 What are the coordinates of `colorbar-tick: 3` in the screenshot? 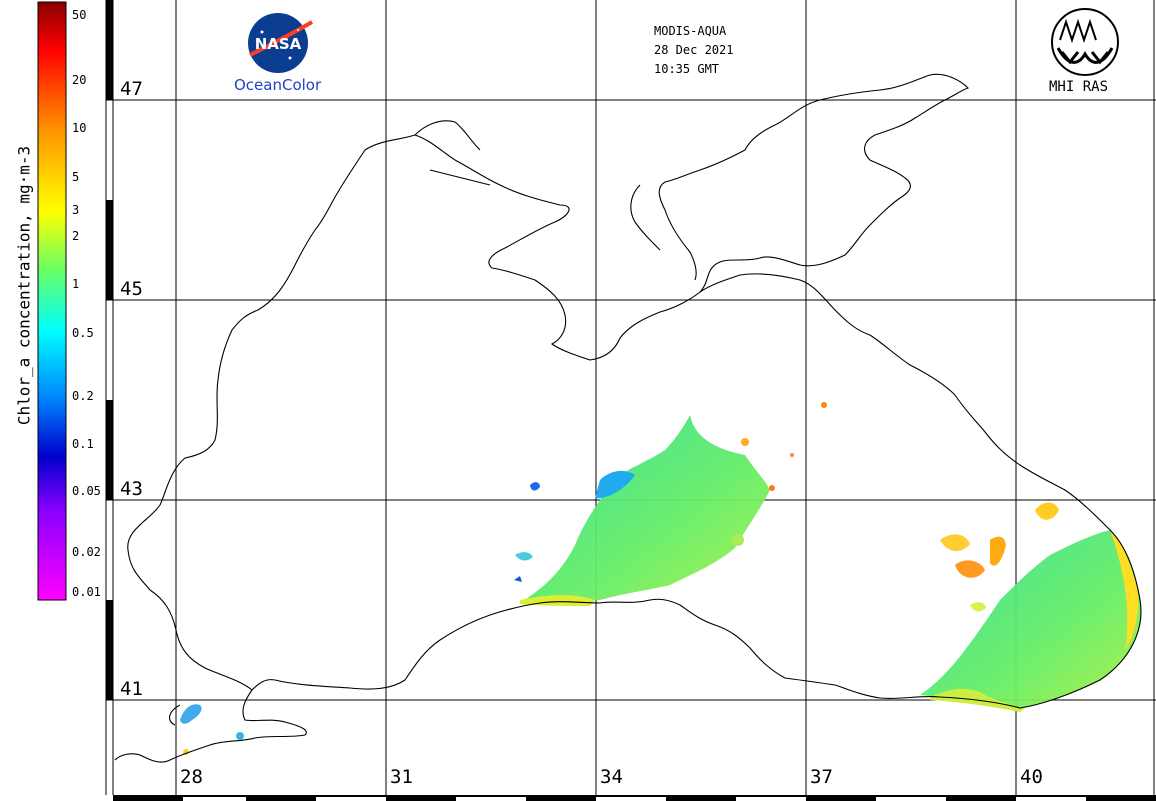 It's located at (76, 210).